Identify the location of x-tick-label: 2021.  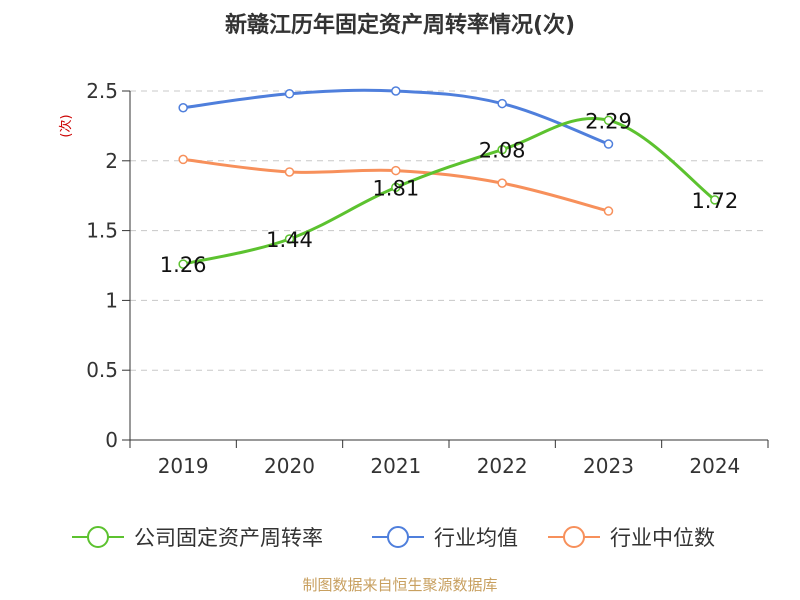
(395, 466).